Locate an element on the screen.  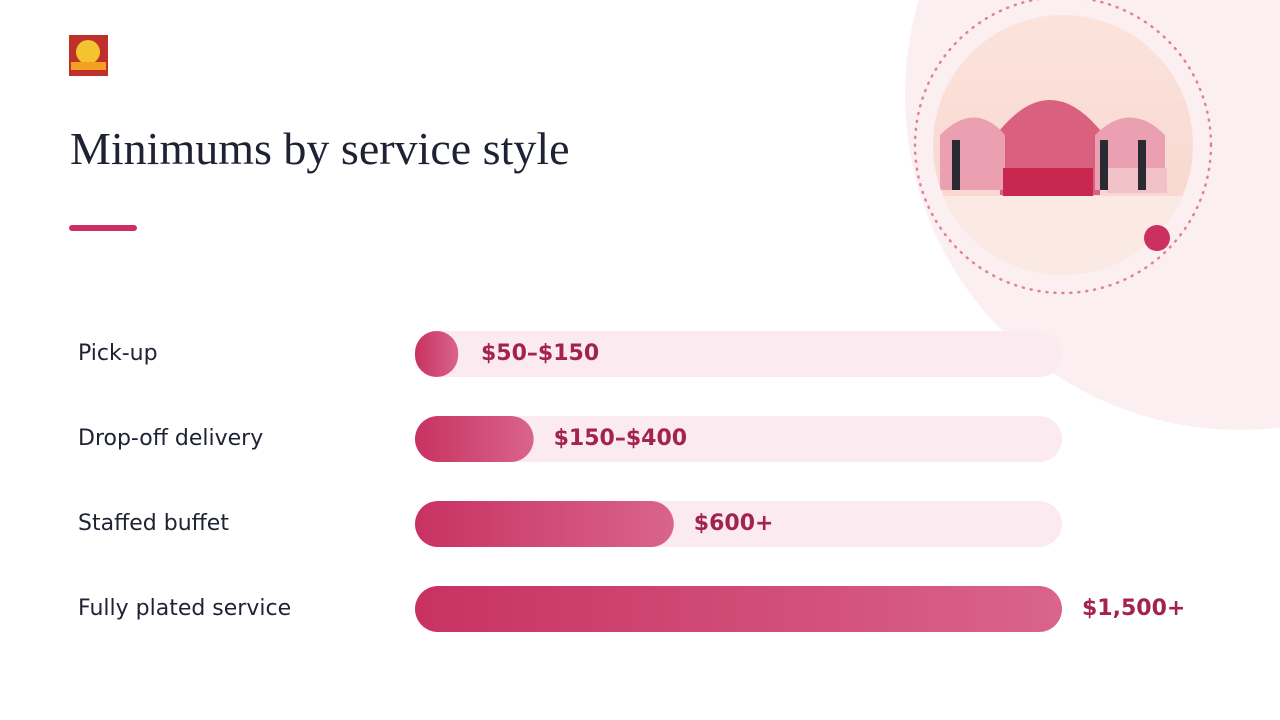
dotted-ring is located at coordinates (1063, 147).